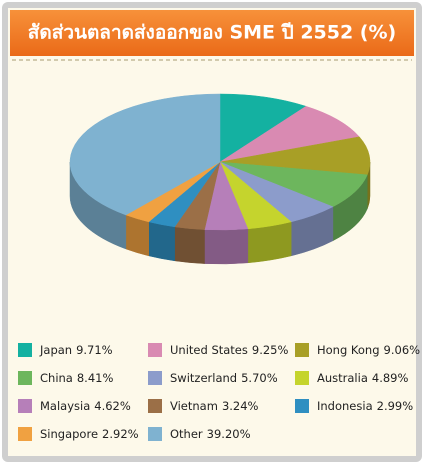  I want to click on legend-label: Malaysia 4.62%, so click(85, 406).